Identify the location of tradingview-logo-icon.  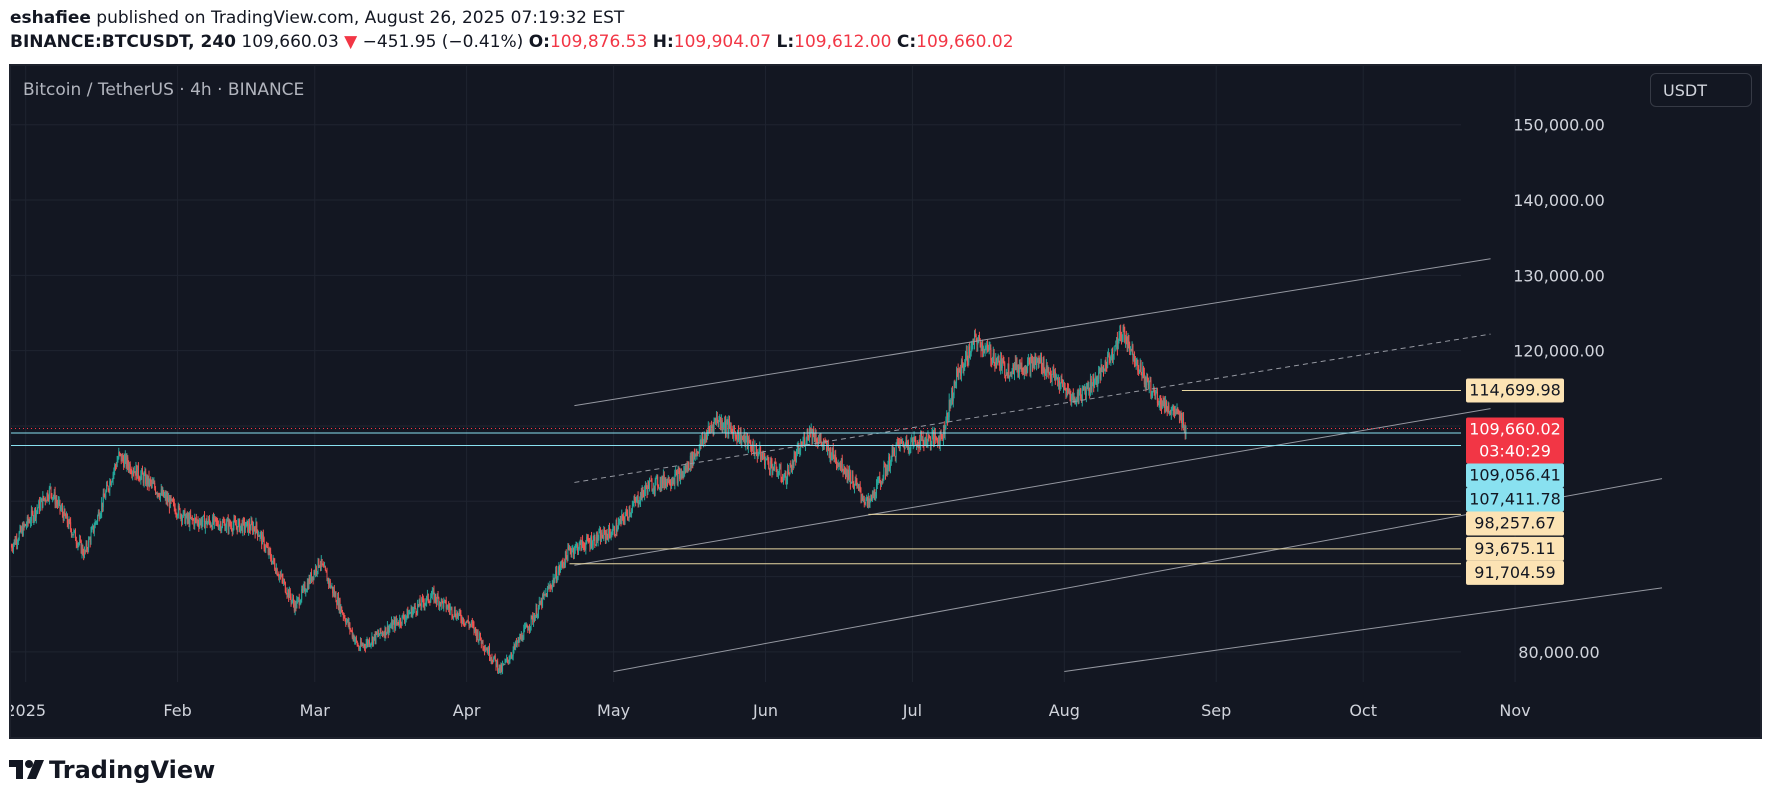
(27, 770).